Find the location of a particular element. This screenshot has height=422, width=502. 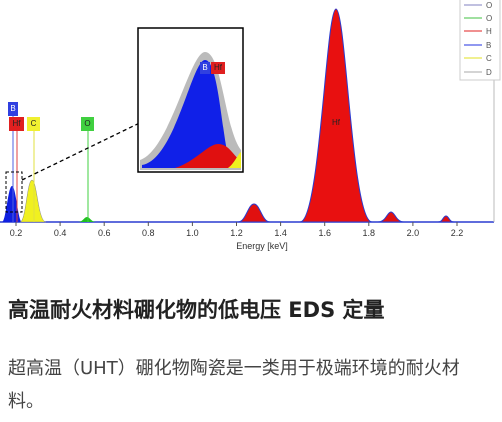

peak-label: C is located at coordinates (34, 123).